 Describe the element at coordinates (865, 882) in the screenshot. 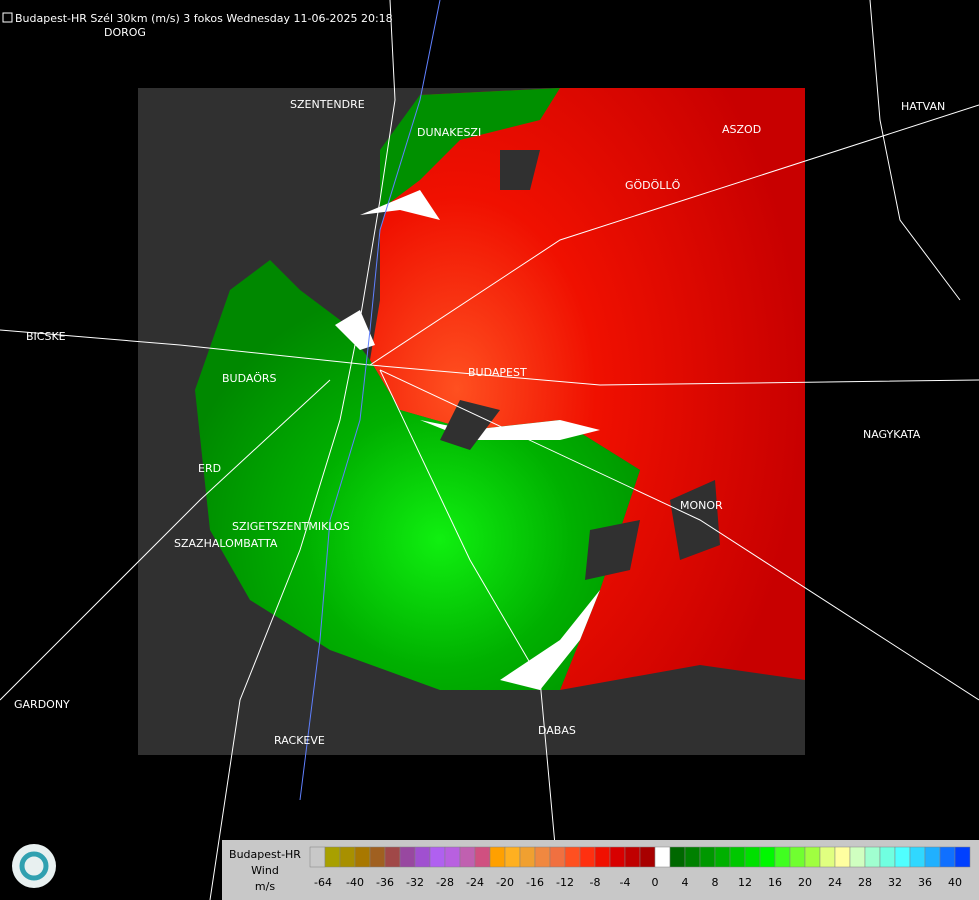

I see `legend-tick-label: 28` at that location.